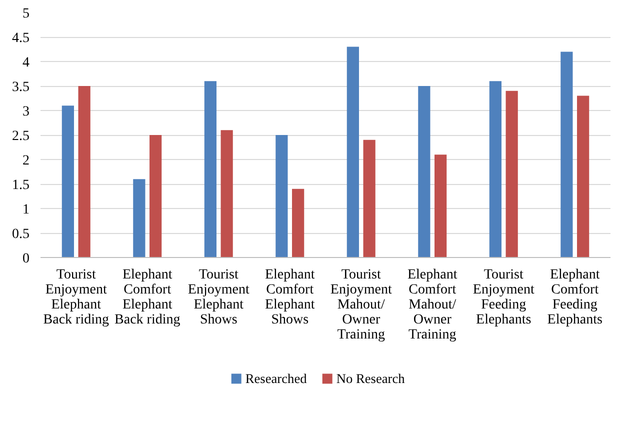 The height and width of the screenshot is (430, 635). Describe the element at coordinates (26, 112) in the screenshot. I see `y-tick-label: 3` at that location.